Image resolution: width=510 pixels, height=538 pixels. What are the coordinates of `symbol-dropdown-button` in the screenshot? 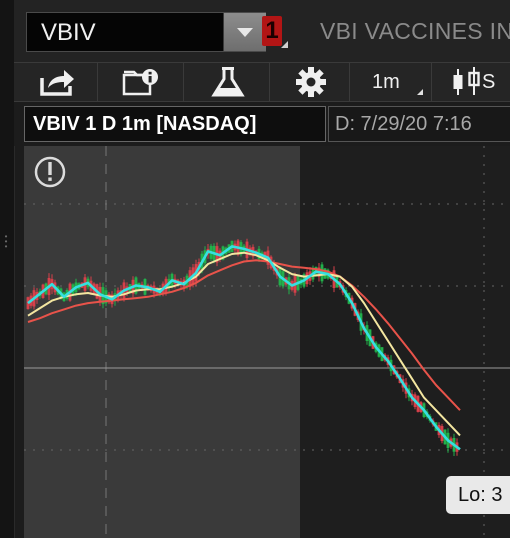 It's located at (244, 32).